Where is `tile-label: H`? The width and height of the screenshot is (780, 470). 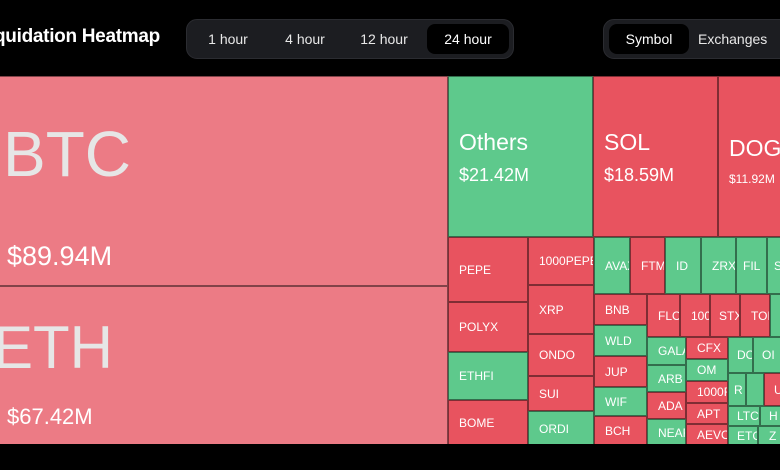 tile-label: H is located at coordinates (773, 416).